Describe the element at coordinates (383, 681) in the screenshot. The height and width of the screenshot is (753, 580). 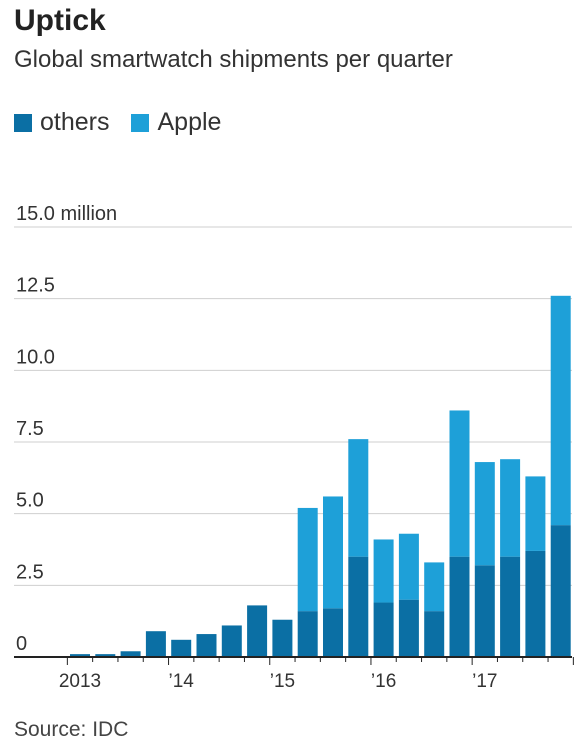
I see `x-tick-label: ’16` at that location.